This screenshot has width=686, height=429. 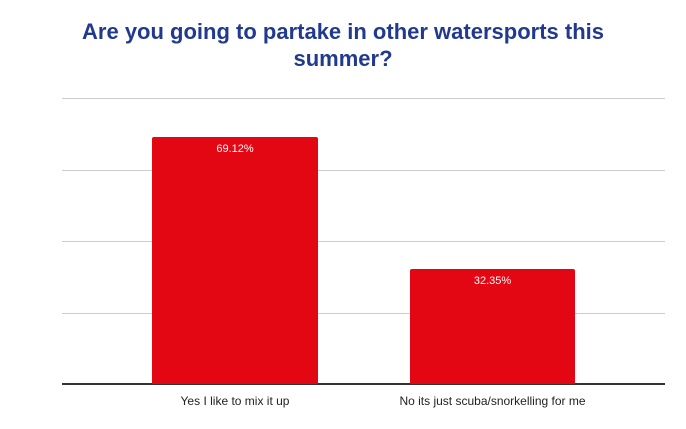 What do you see at coordinates (235, 149) in the screenshot?
I see `data-label: 69.12%` at bounding box center [235, 149].